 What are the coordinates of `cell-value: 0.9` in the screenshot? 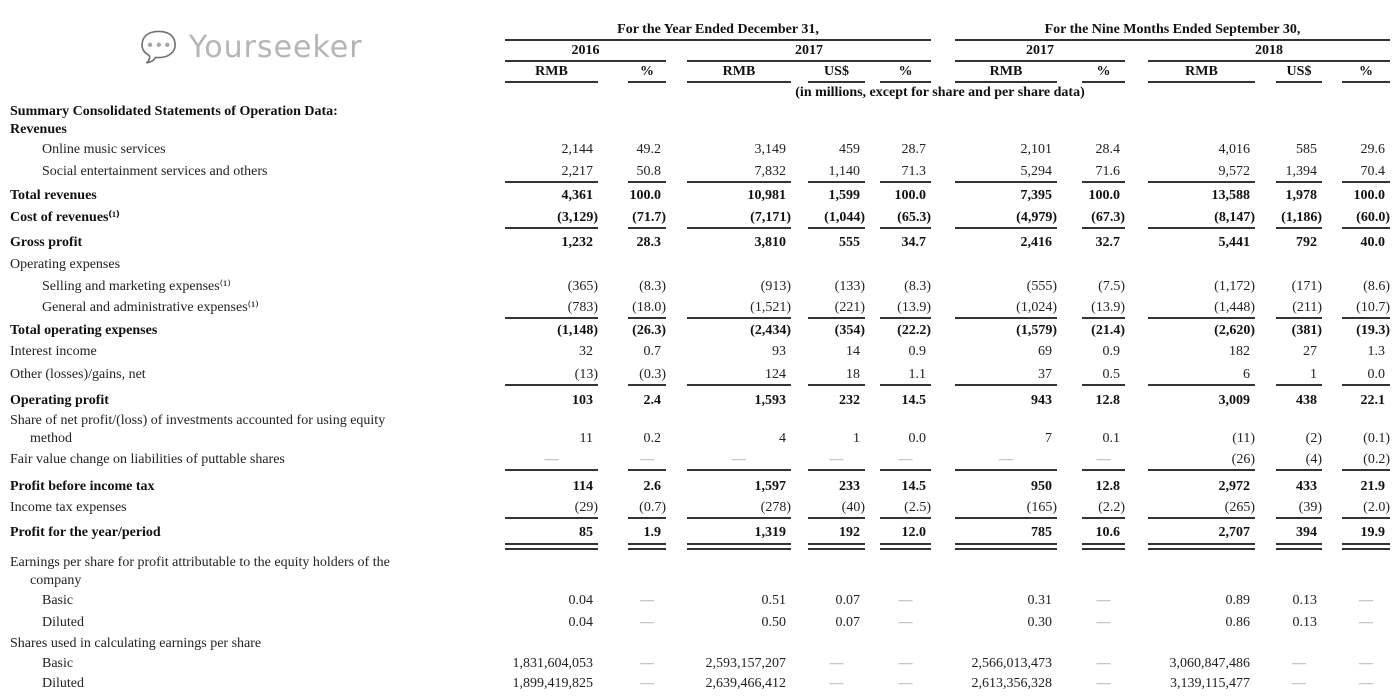 It's located at (1111, 351).